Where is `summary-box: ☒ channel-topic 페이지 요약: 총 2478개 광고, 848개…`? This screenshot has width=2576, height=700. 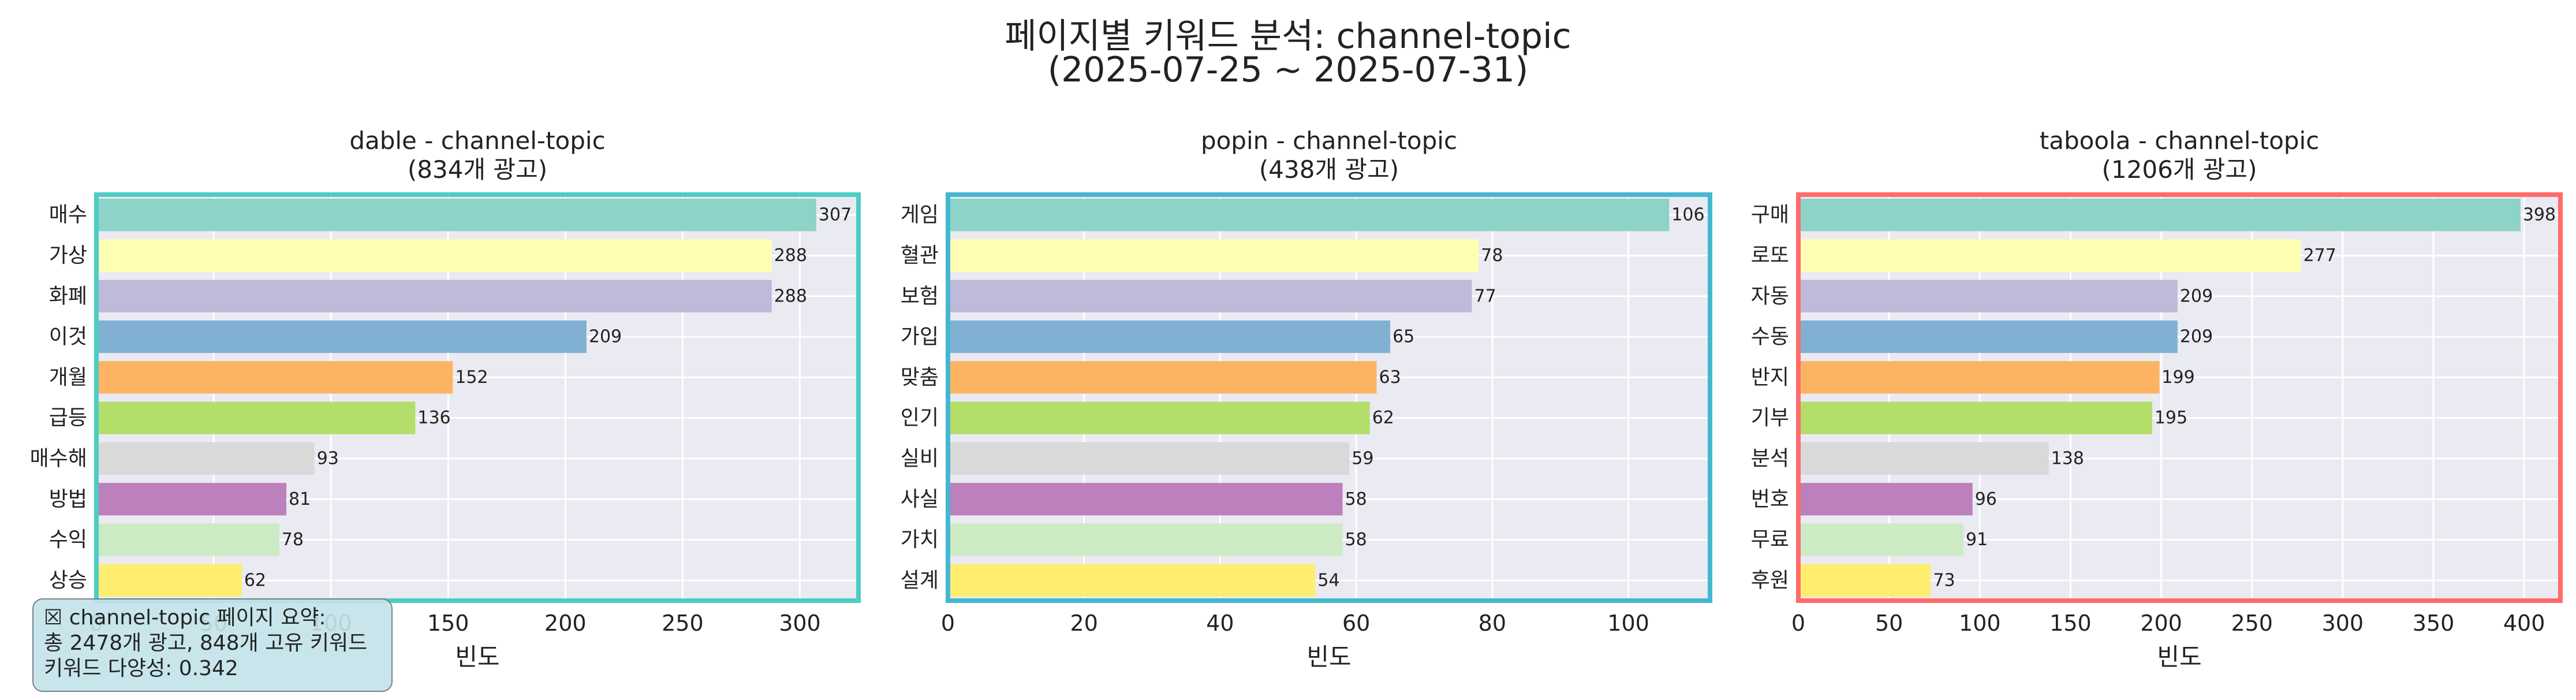
summary-box: ☒ channel-topic 페이지 요약: 총 2478개 광고, 848개… is located at coordinates (212, 645).